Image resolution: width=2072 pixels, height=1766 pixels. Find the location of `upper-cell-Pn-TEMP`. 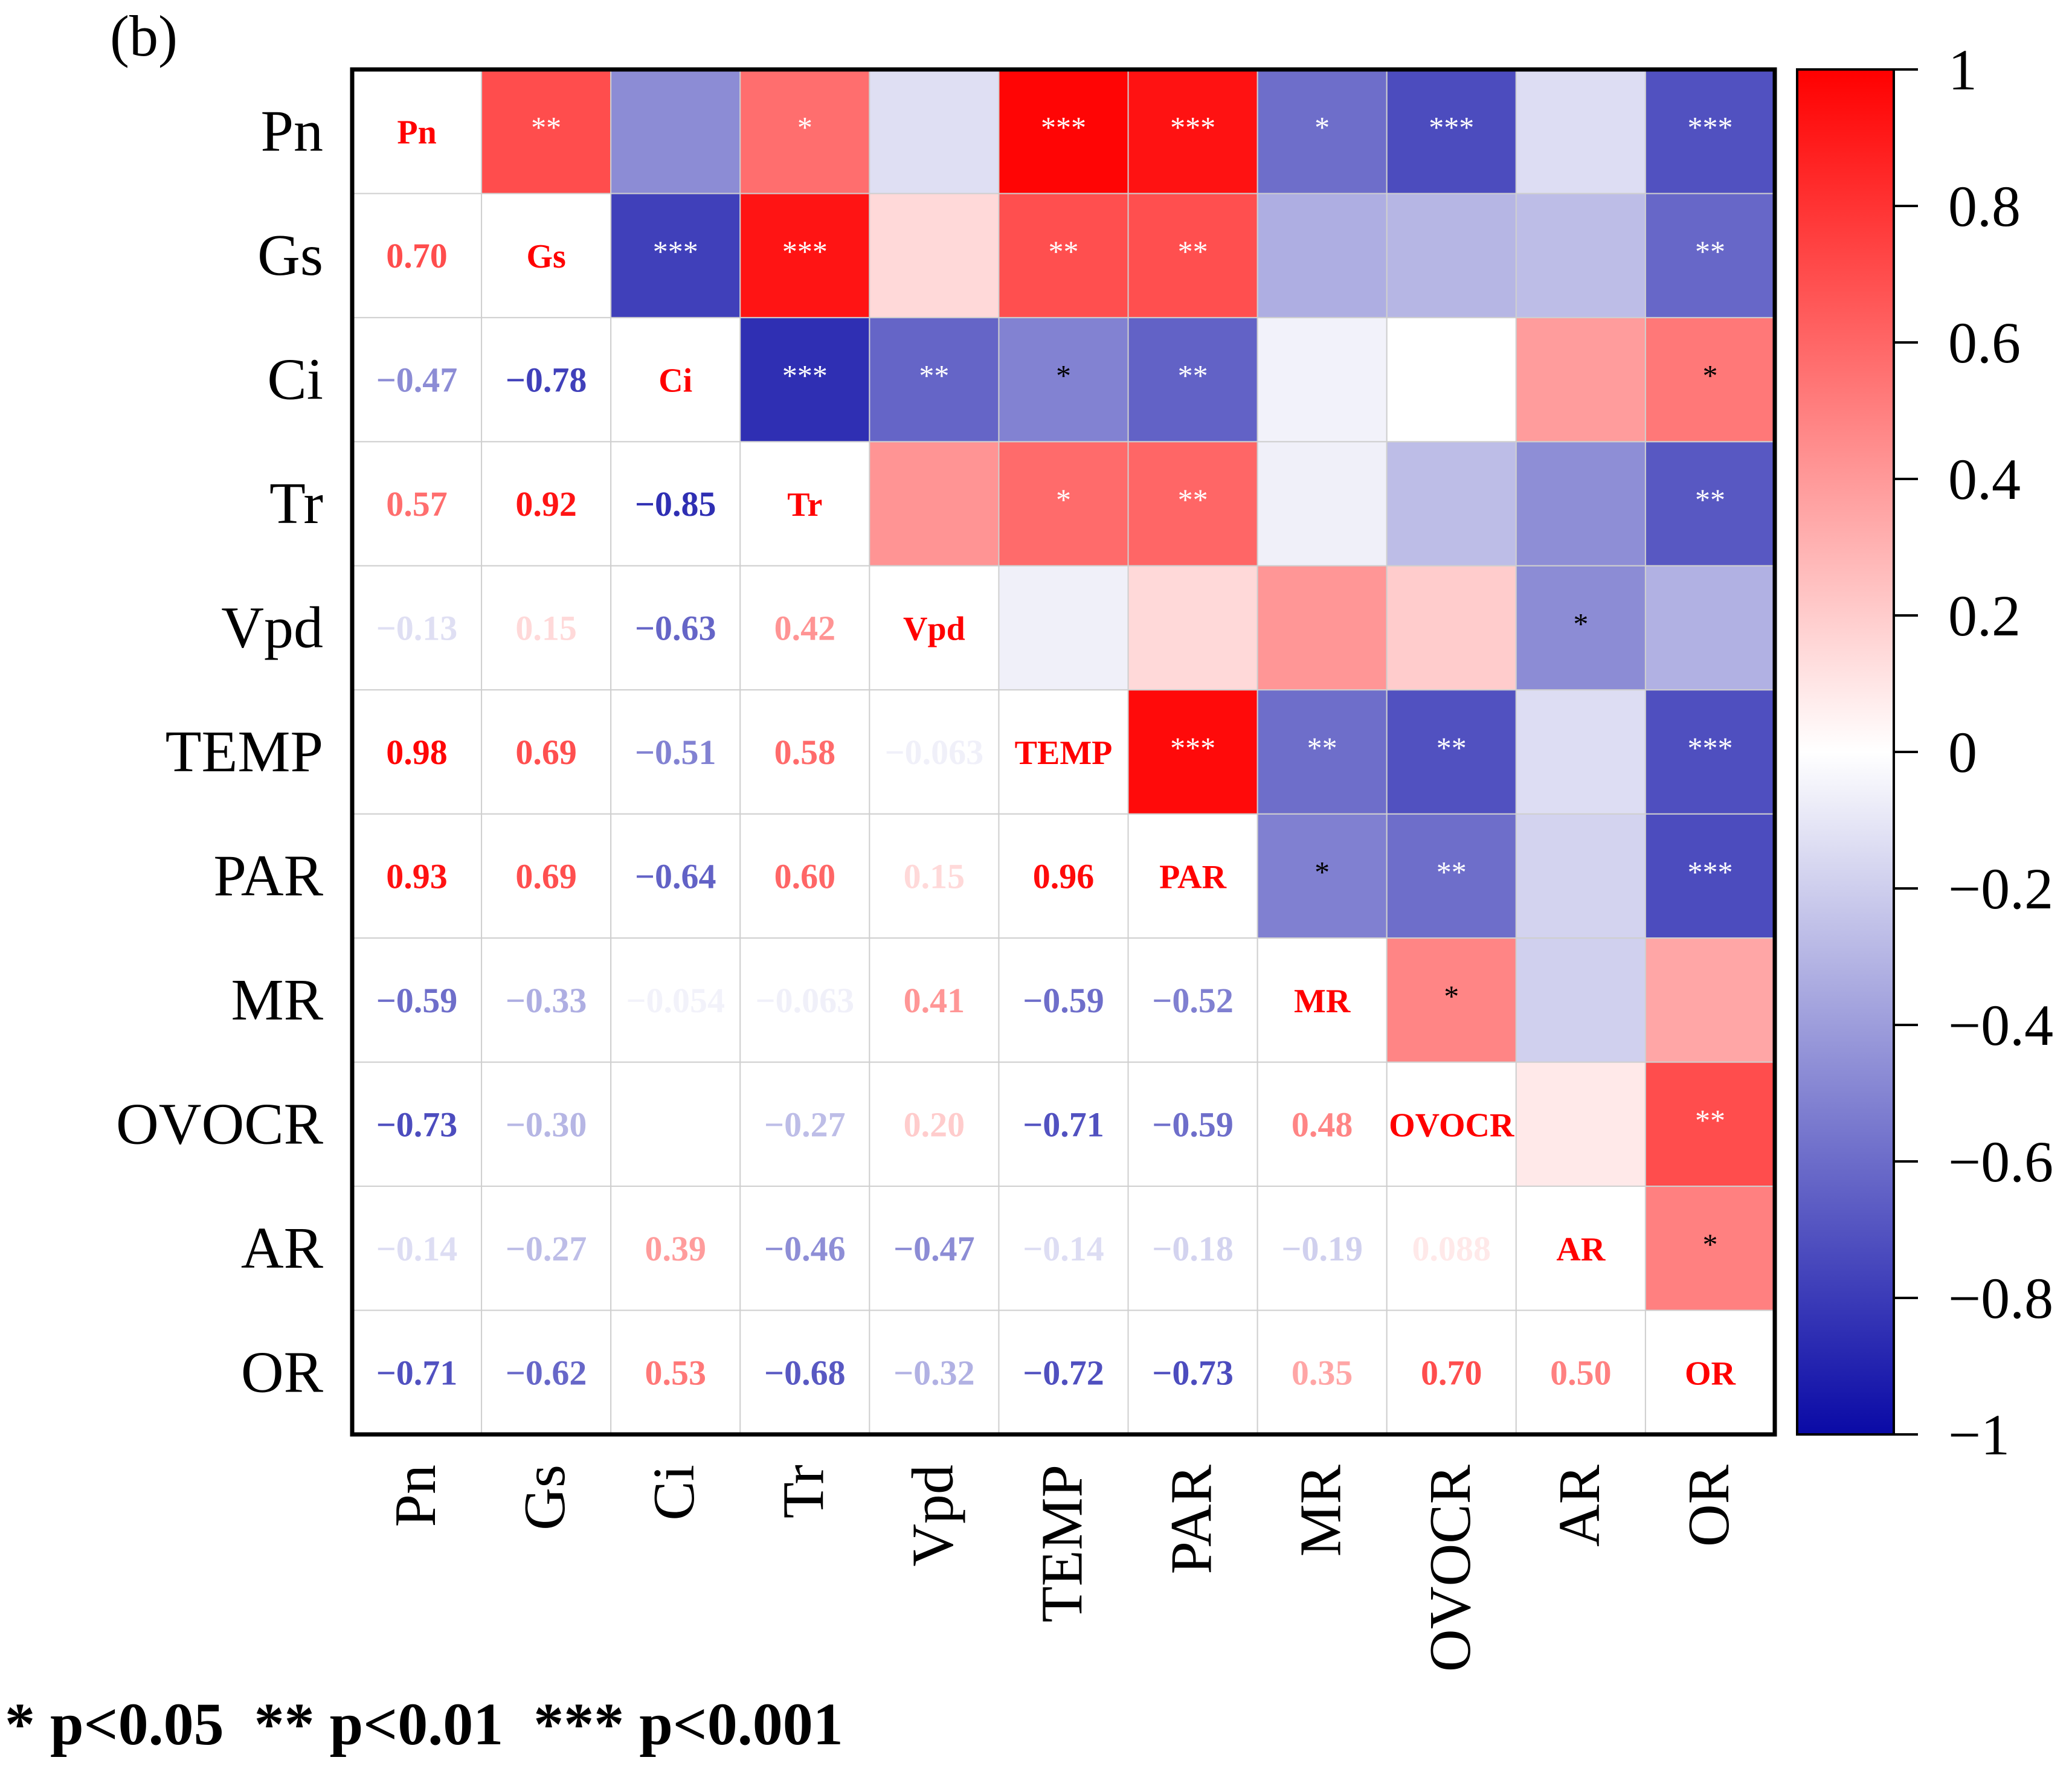

upper-cell-Pn-TEMP is located at coordinates (1064, 132).